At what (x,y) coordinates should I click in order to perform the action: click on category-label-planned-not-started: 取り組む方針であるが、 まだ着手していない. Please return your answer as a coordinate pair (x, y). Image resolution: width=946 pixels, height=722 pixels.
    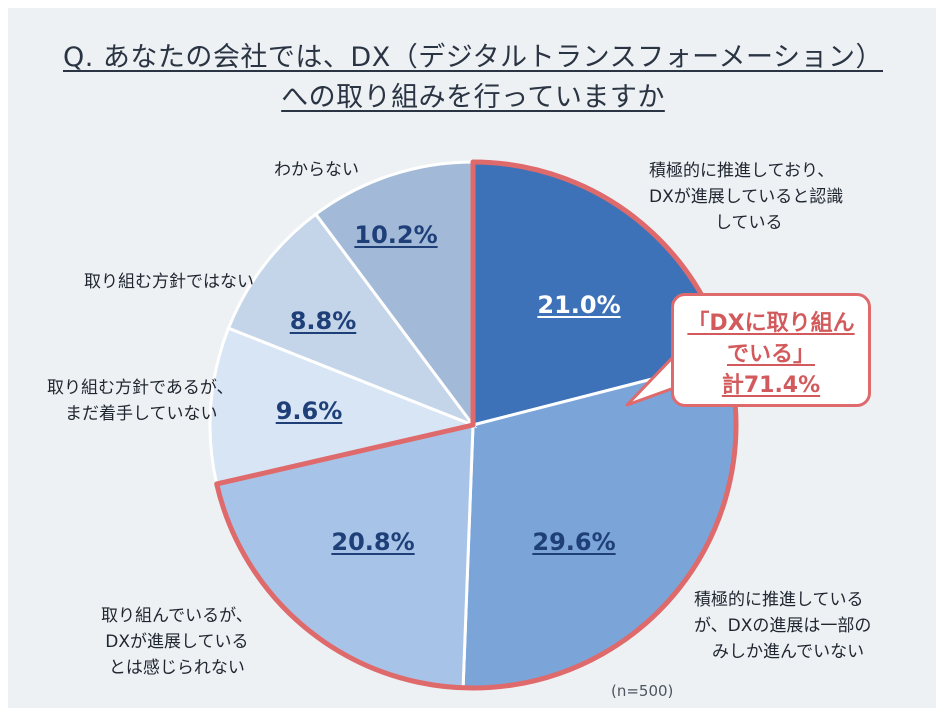
    Looking at the image, I should click on (140, 401).